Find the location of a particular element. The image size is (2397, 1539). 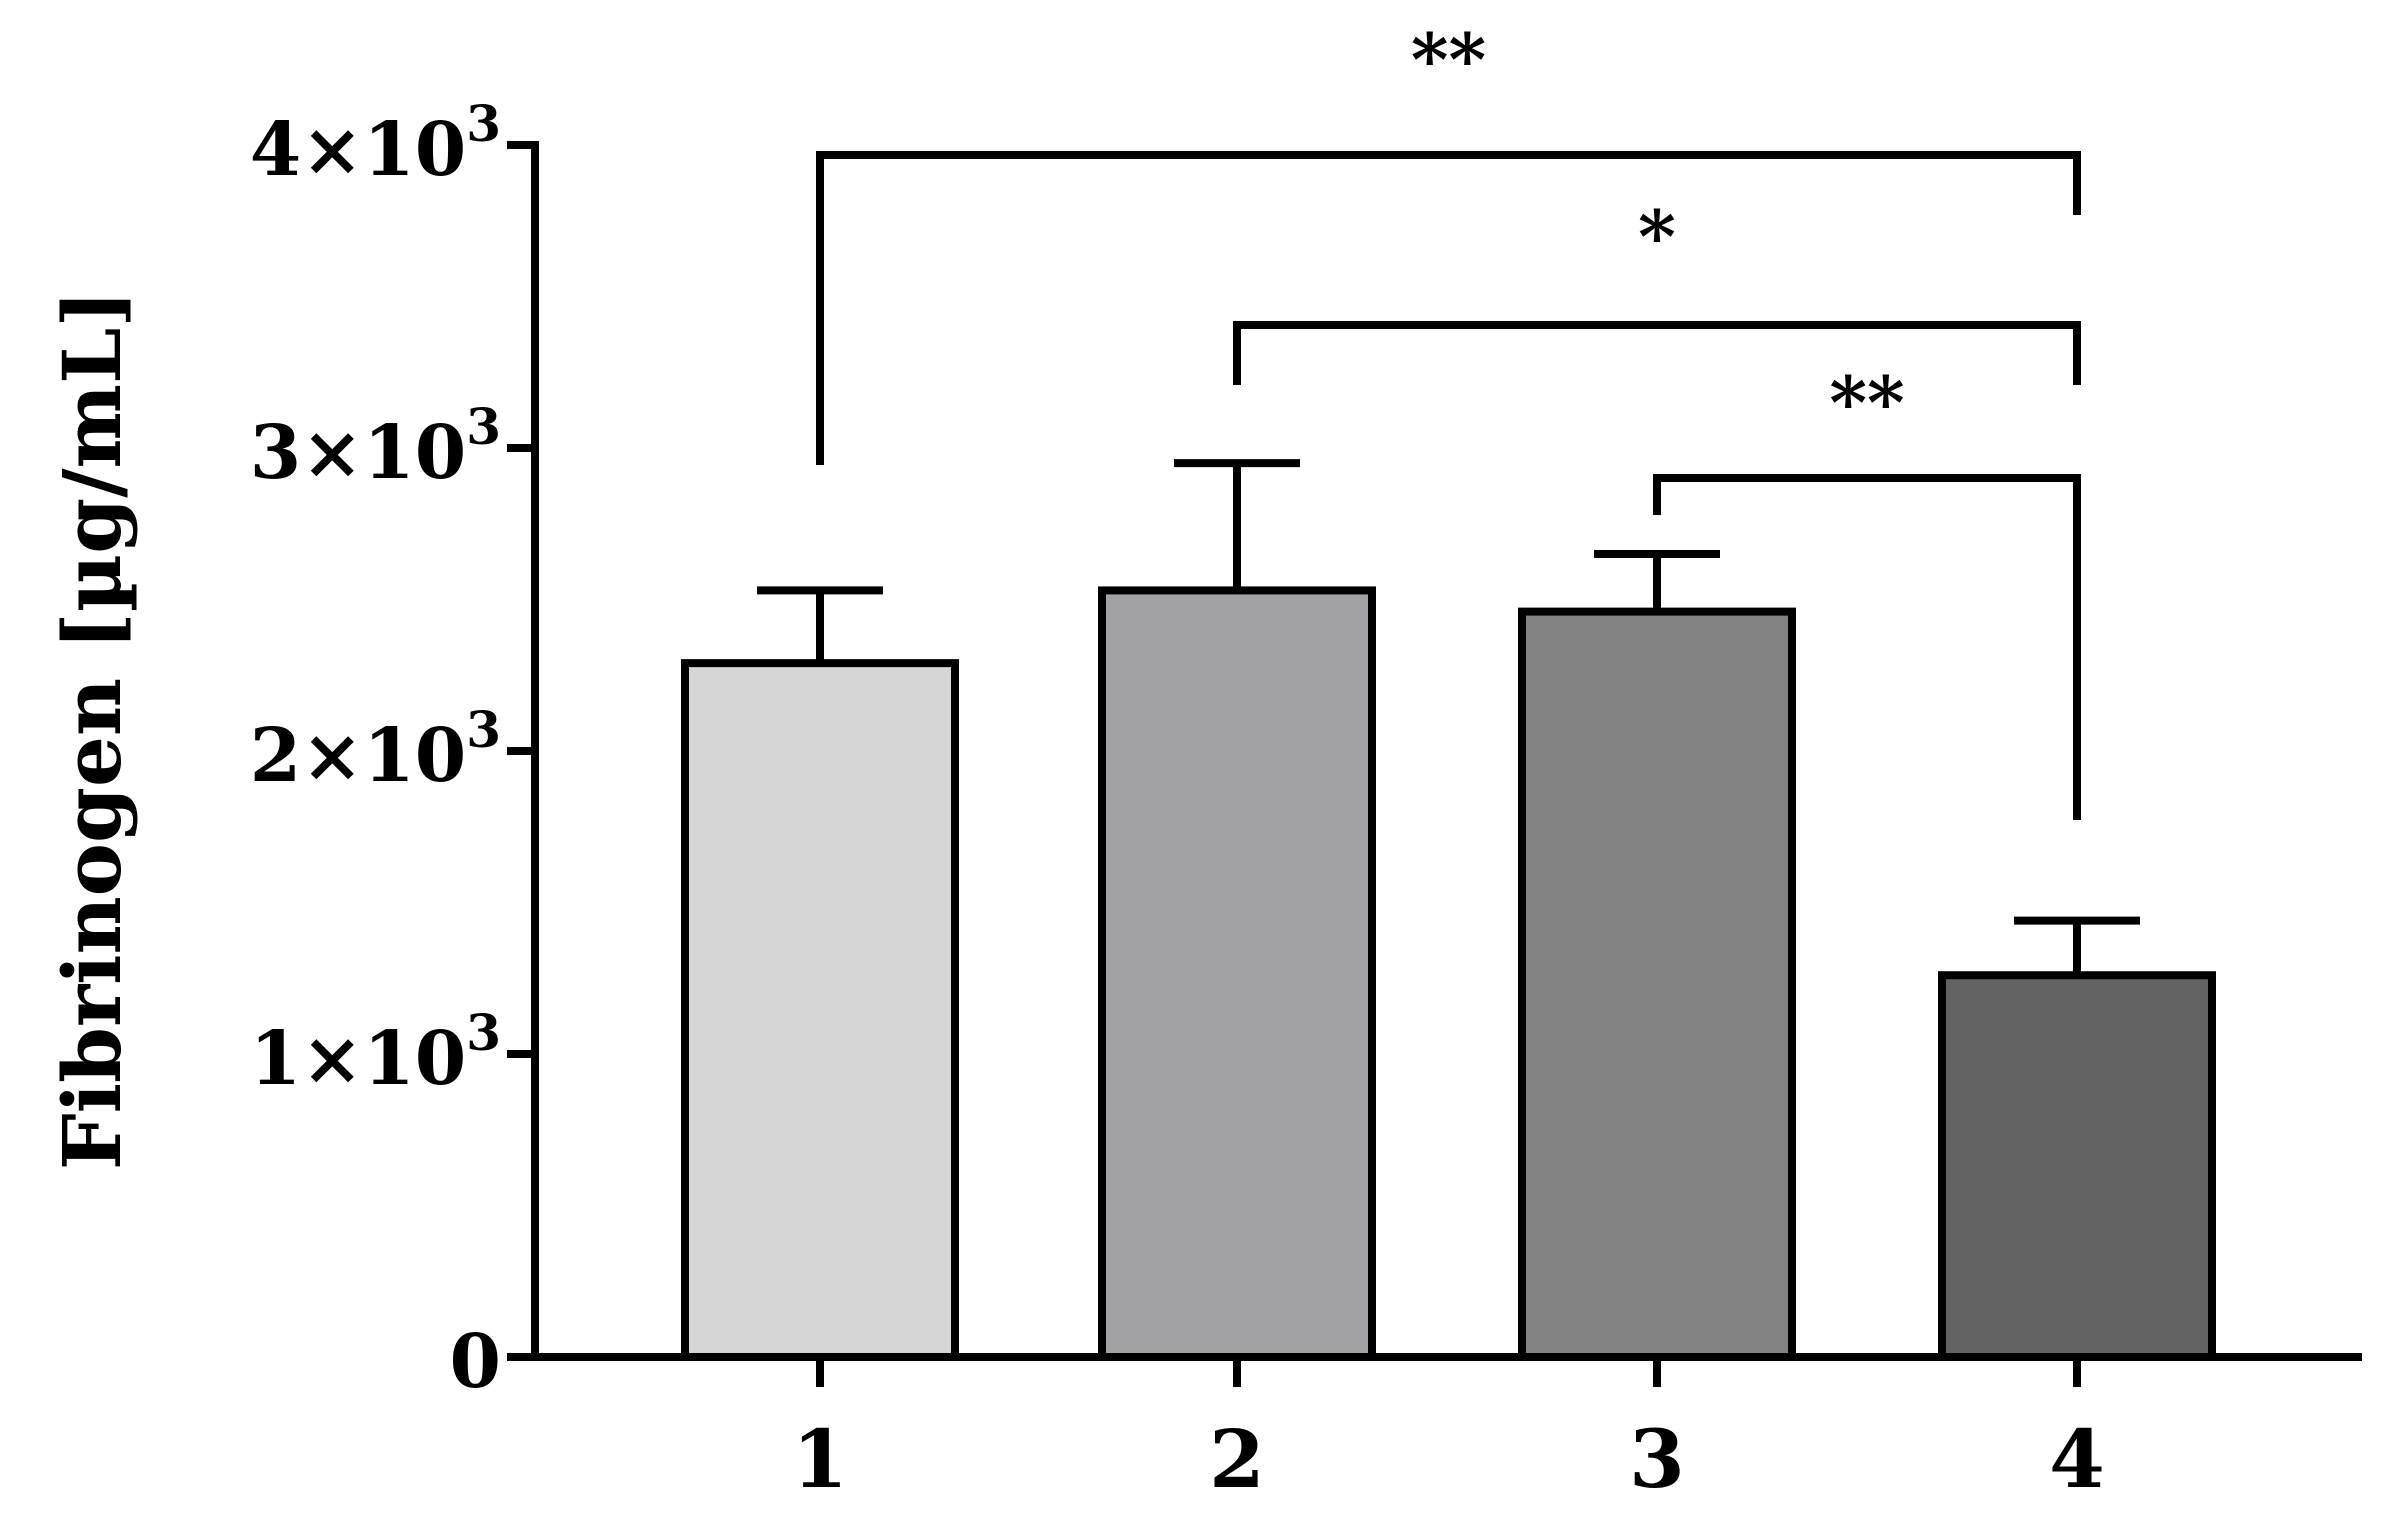

x-ticks: 1 2 3 4 is located at coordinates (1448, 1431).